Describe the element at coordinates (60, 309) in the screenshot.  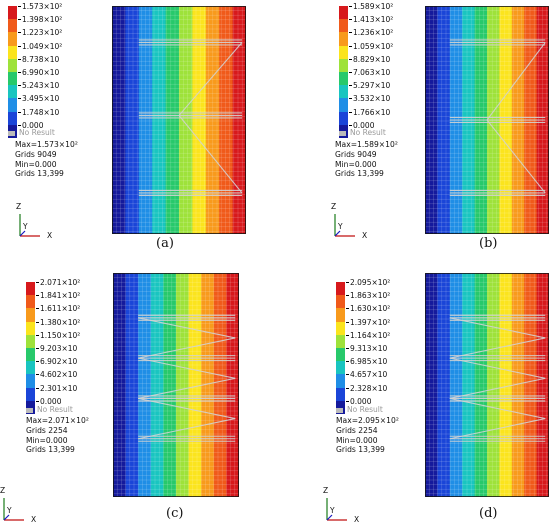
I see `legend-label: 1.611×10²` at that location.